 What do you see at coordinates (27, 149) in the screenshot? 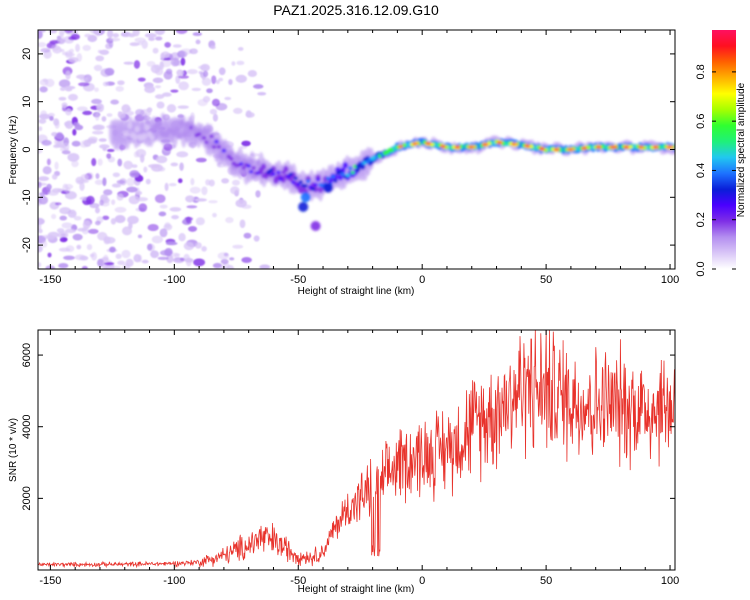
I see `spectrogram-ytick-label: 0` at bounding box center [27, 149].